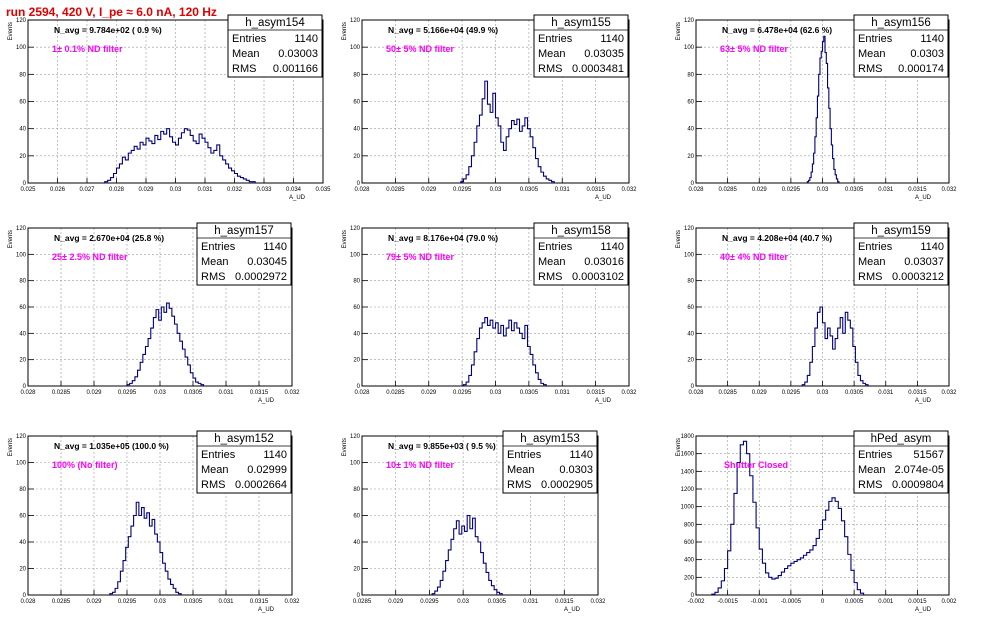 This screenshot has width=996, height=622. What do you see at coordinates (688, 490) in the screenshot?
I see `y-tick-label: 1200` at bounding box center [688, 490].